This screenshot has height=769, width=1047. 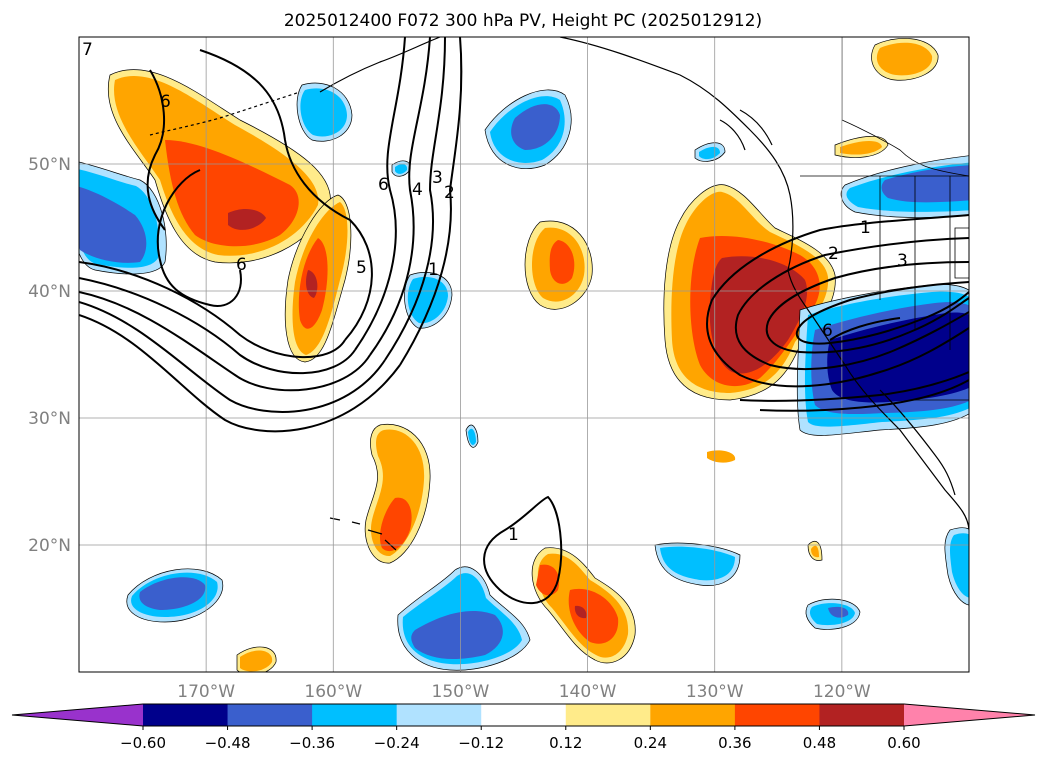 I want to click on longitude-labels: 170°W 160°W 150°W 140°W 130°W 120°W, so click(x=524, y=692).